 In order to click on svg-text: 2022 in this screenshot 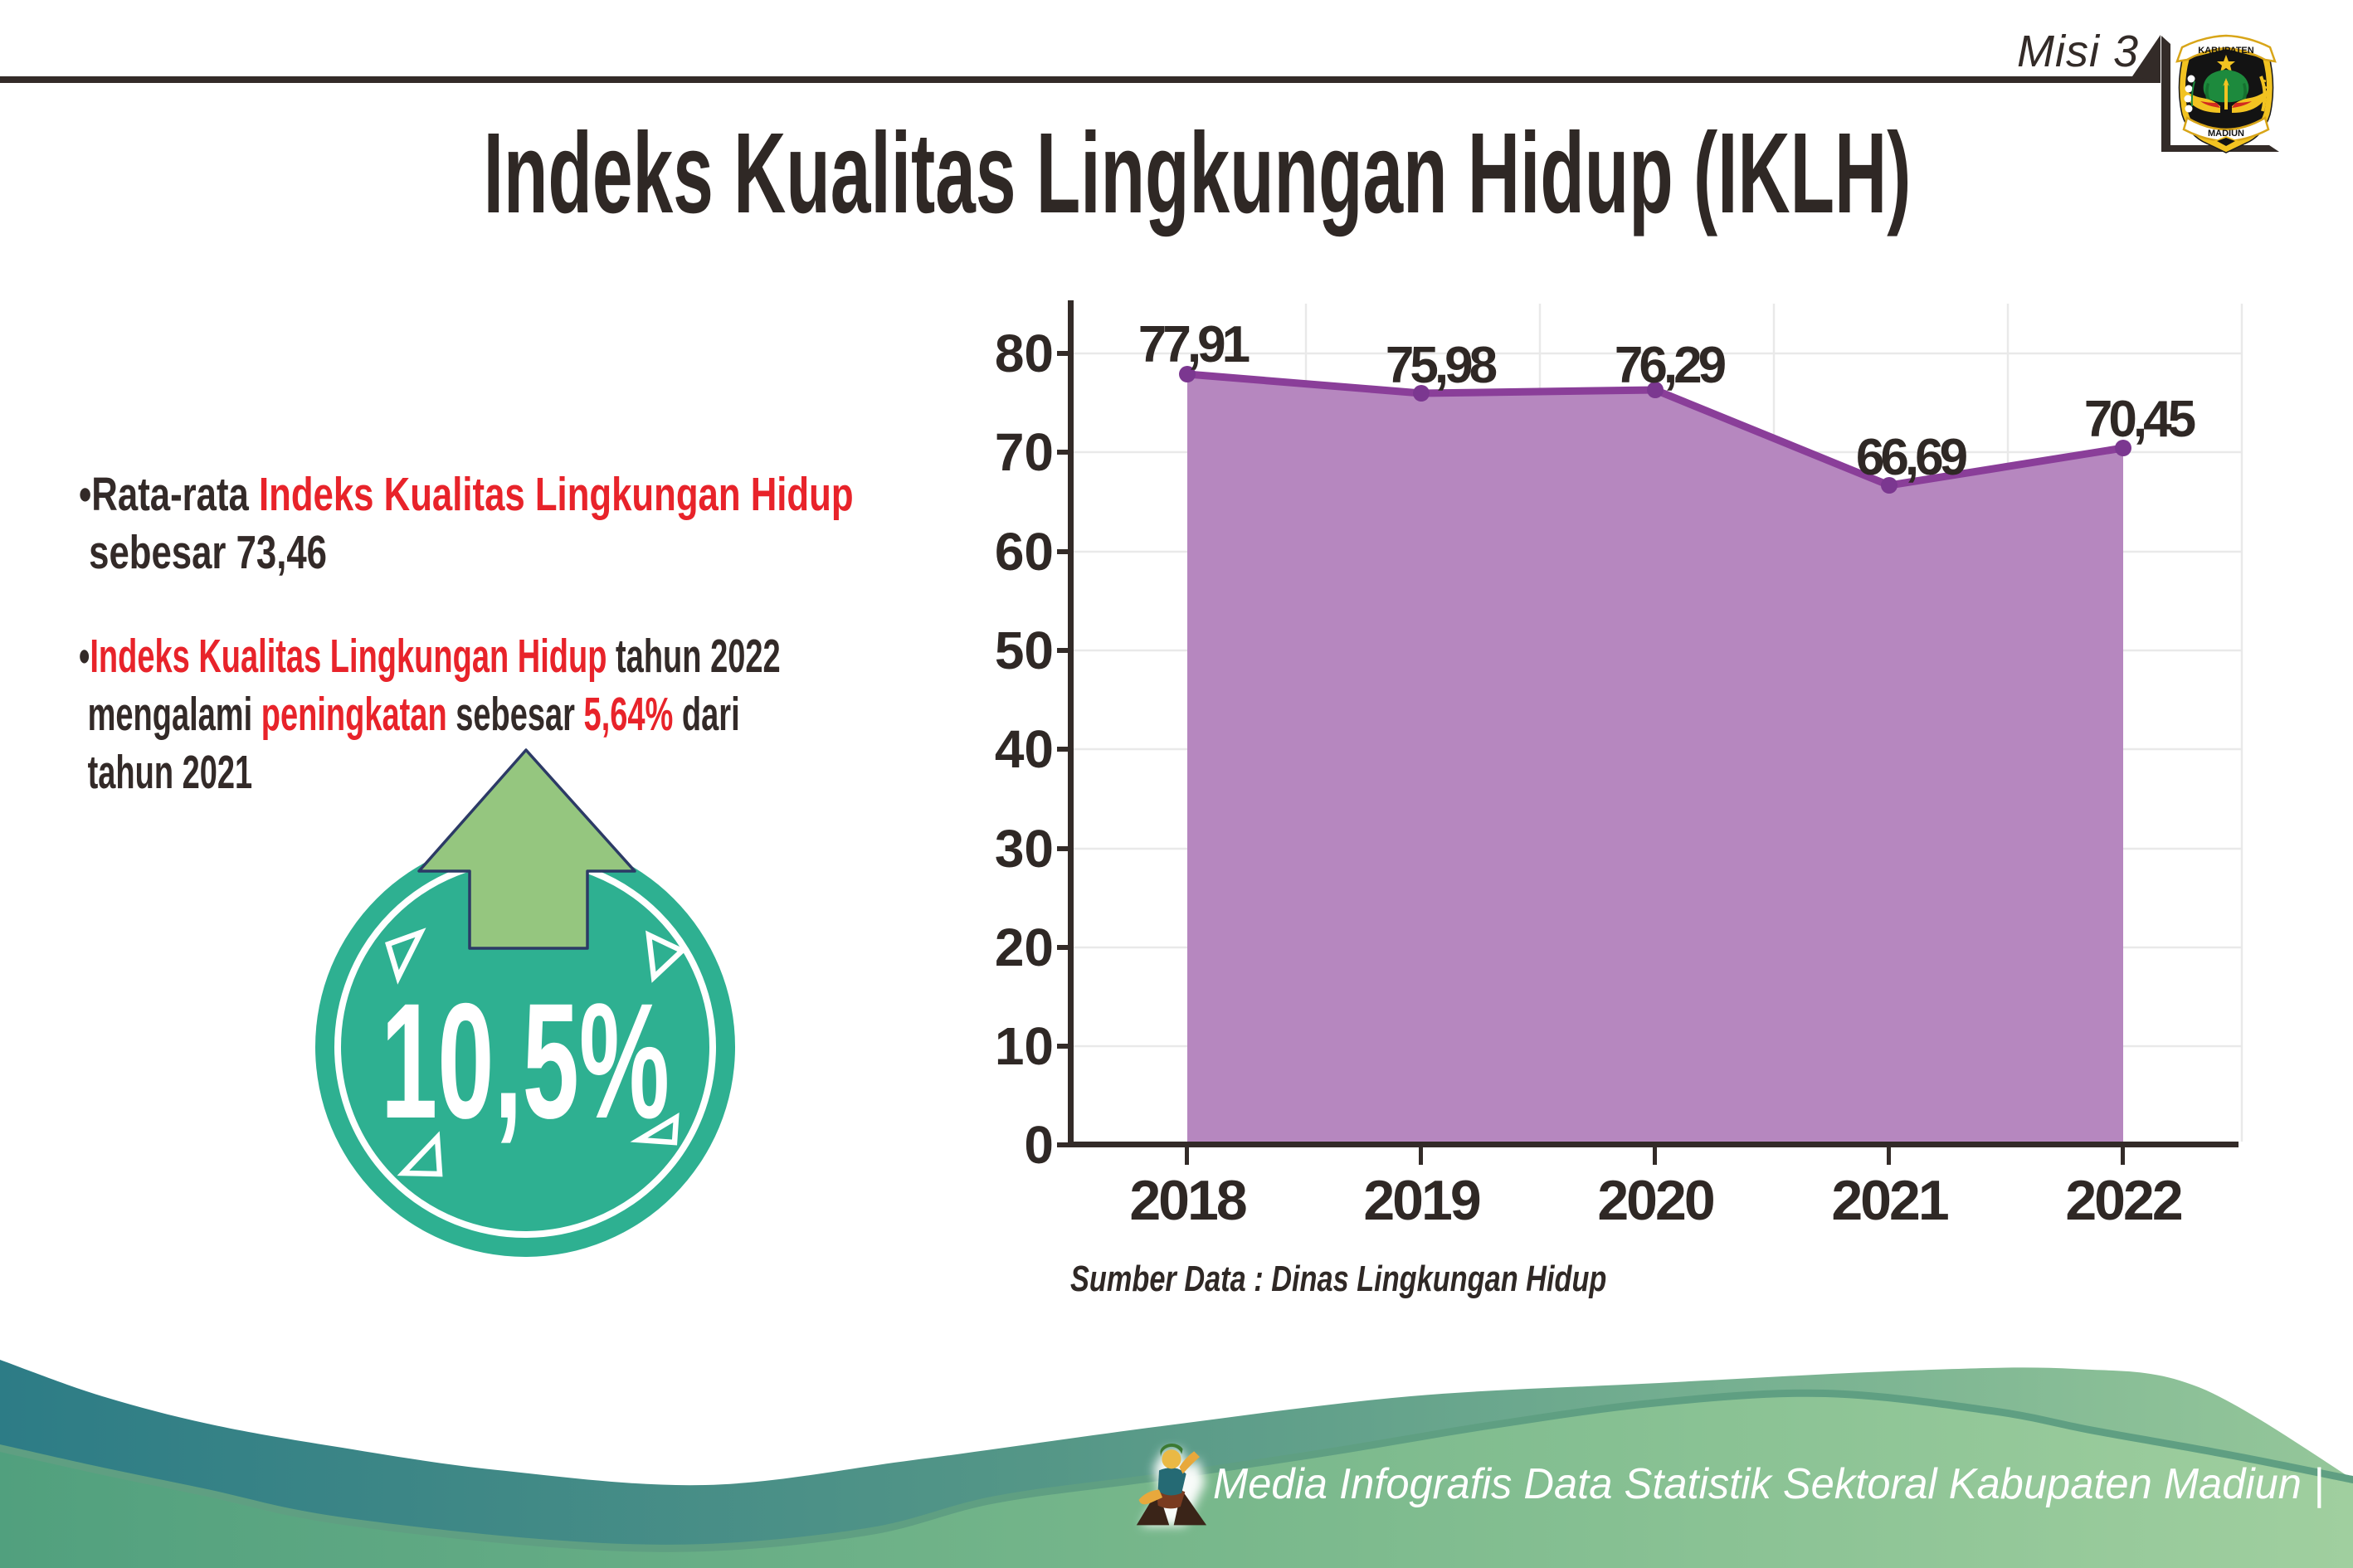, I will do `click(2123, 1200)`.